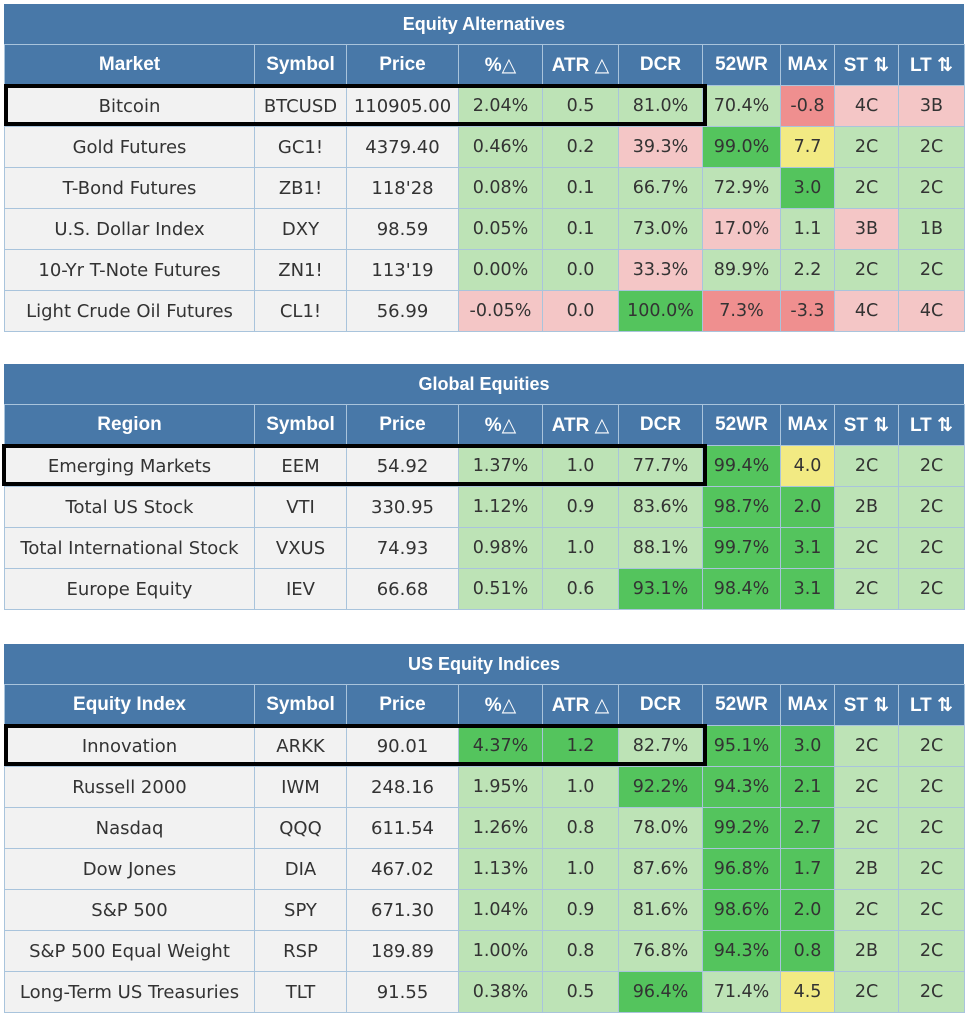  What do you see at coordinates (660, 466) in the screenshot?
I see `cell-dcr: 77.7%` at bounding box center [660, 466].